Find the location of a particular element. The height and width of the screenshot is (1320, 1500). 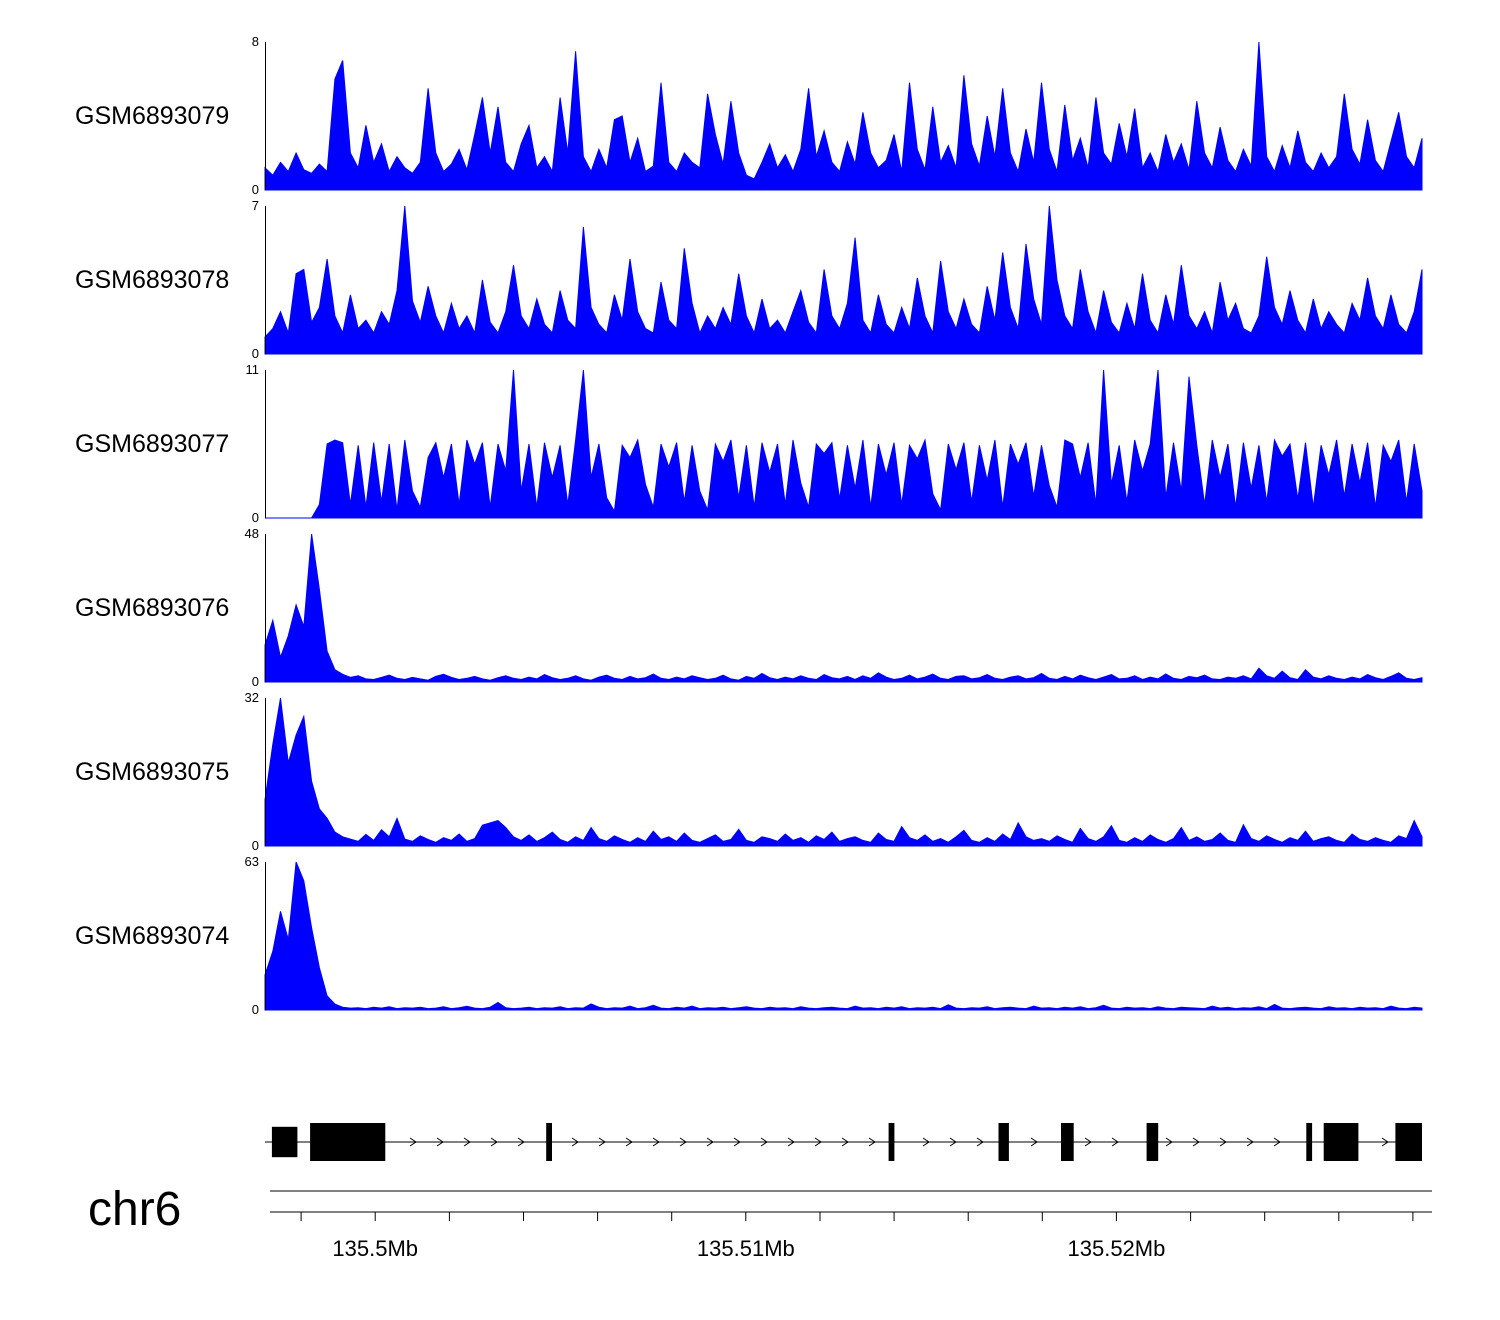

coverage-plot-GSM6893077 is located at coordinates (844, 444).